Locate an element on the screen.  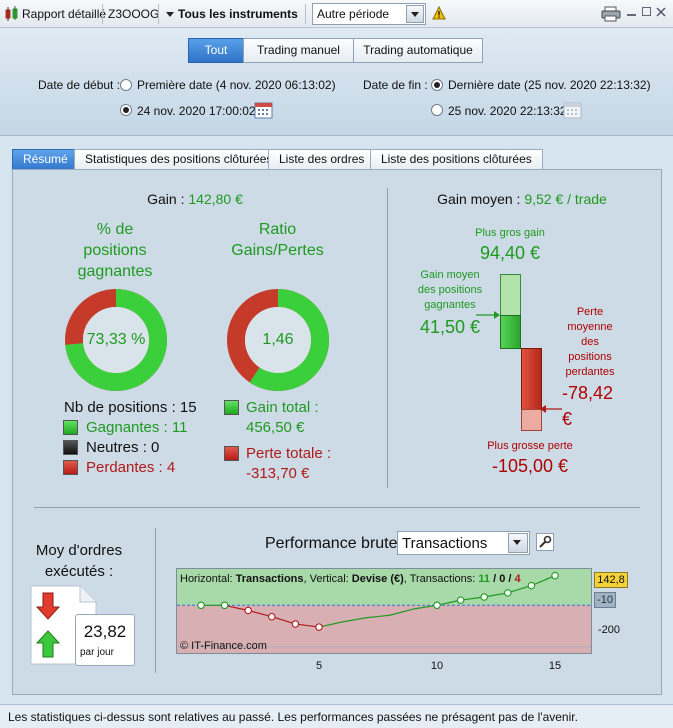
total-loss-swatch is located at coordinates (231, 453).